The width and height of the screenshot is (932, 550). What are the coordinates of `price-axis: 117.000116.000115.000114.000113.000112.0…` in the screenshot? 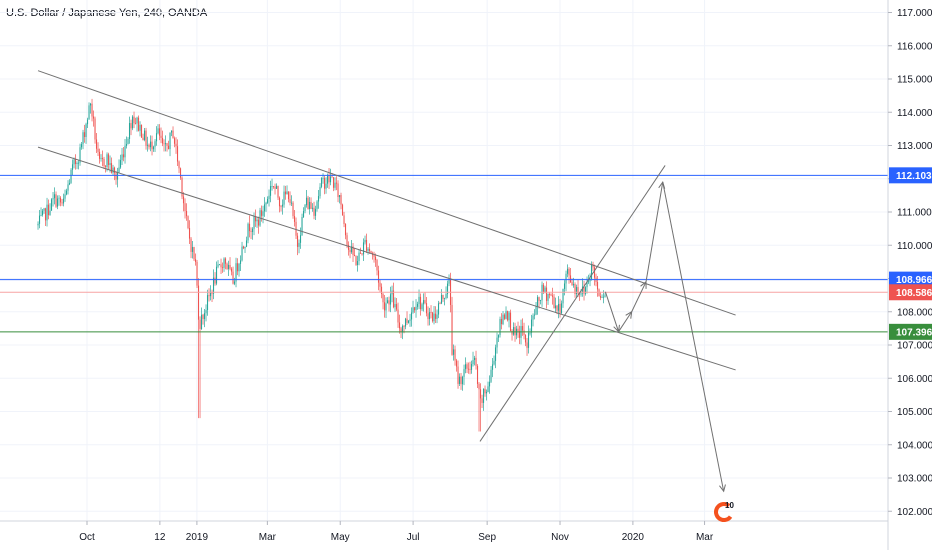 It's located at (910, 263).